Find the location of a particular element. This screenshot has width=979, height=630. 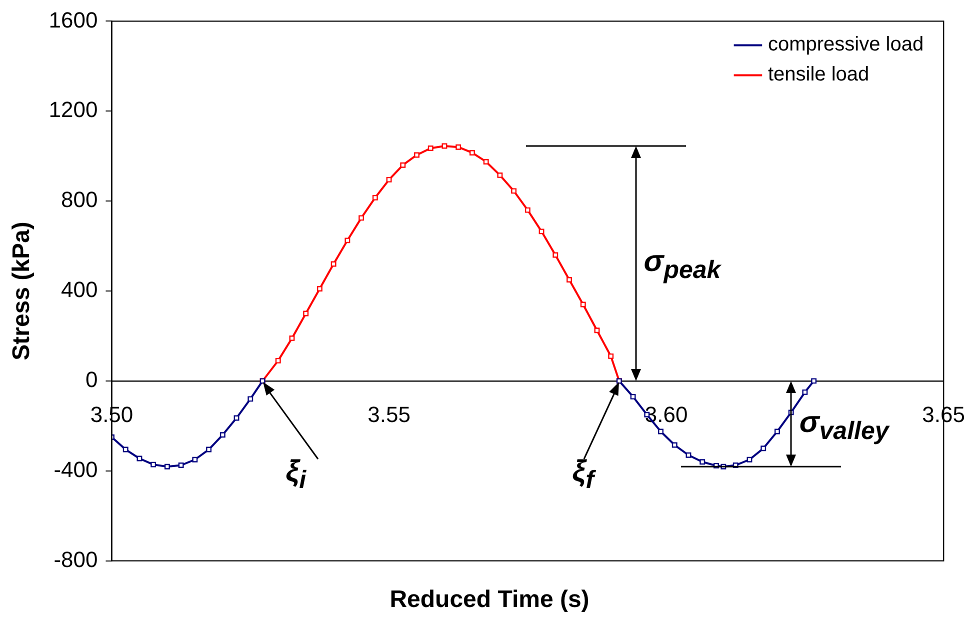

y-tick-label: -400 is located at coordinates (76, 469).